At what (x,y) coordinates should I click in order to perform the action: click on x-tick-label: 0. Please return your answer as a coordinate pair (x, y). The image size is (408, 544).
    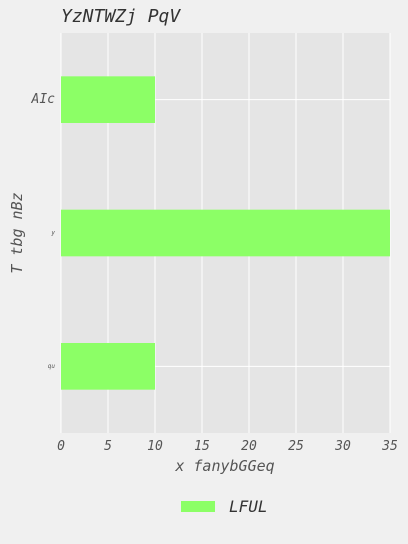
    Looking at the image, I should click on (61, 446).